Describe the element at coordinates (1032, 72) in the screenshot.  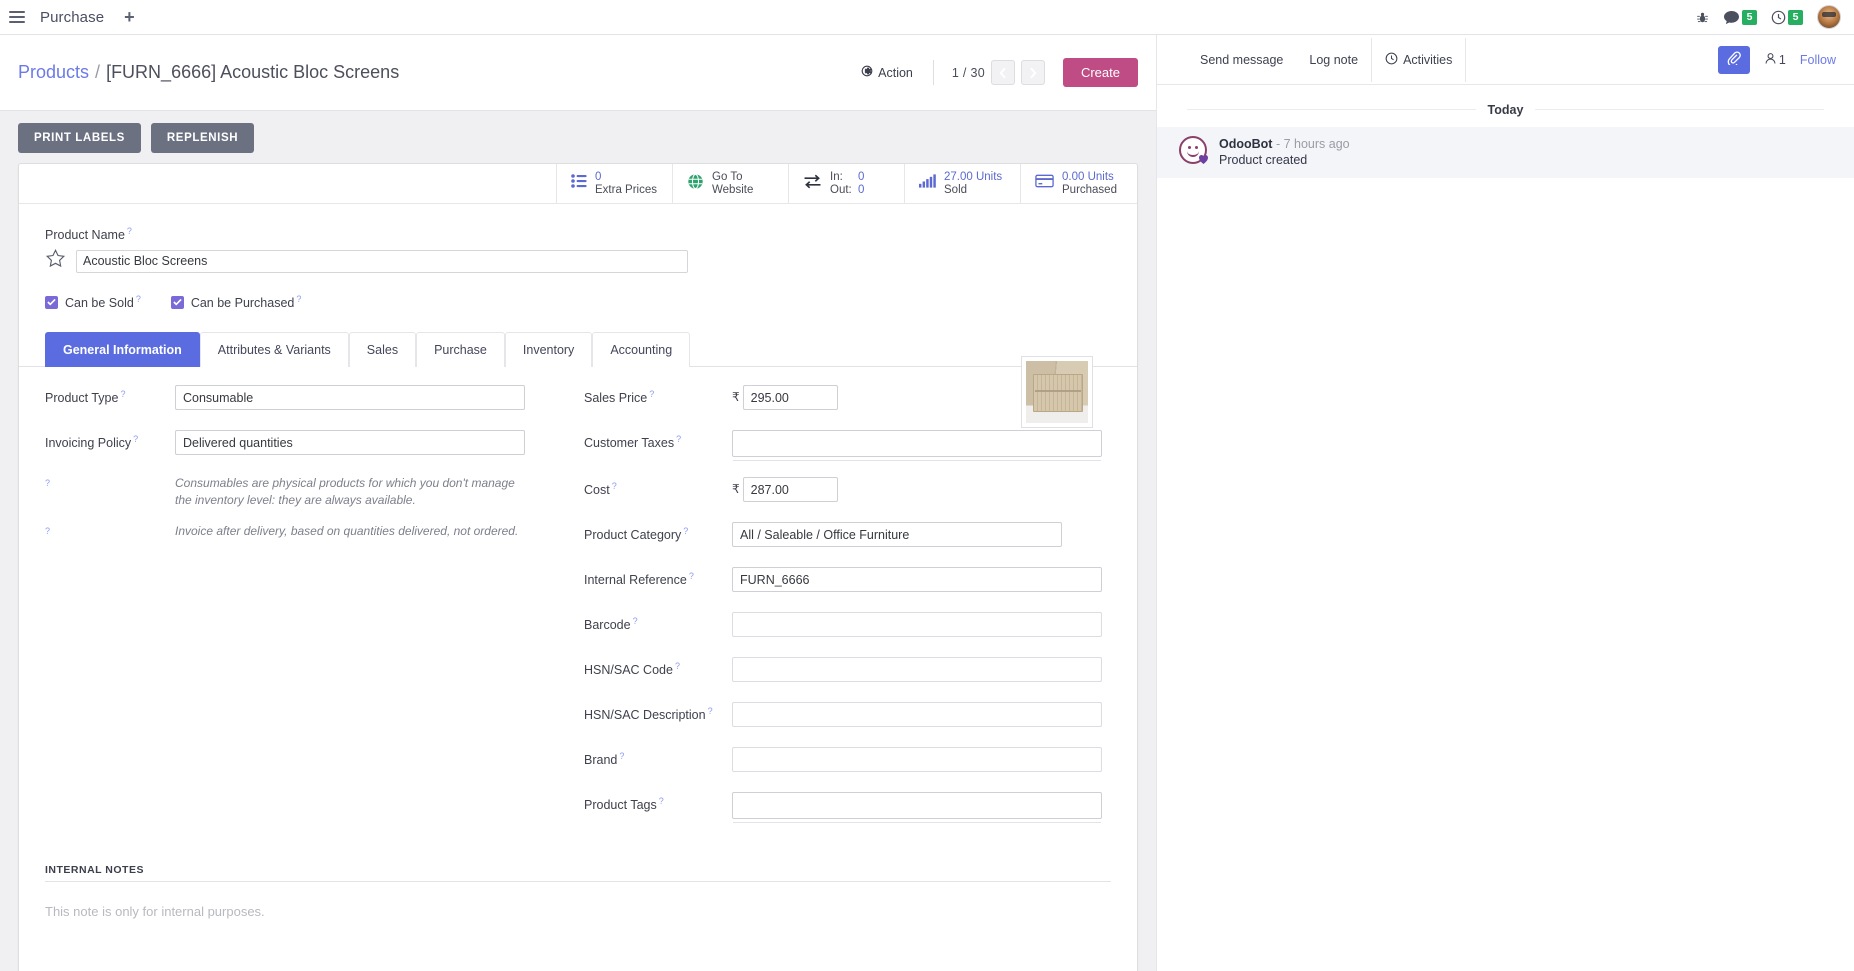
I see `pager-next-button` at that location.